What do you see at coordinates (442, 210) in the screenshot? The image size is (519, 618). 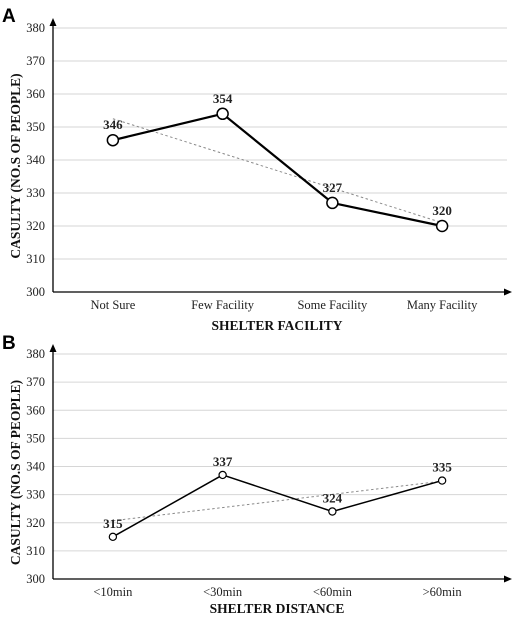 I see `data-label: 320` at bounding box center [442, 210].